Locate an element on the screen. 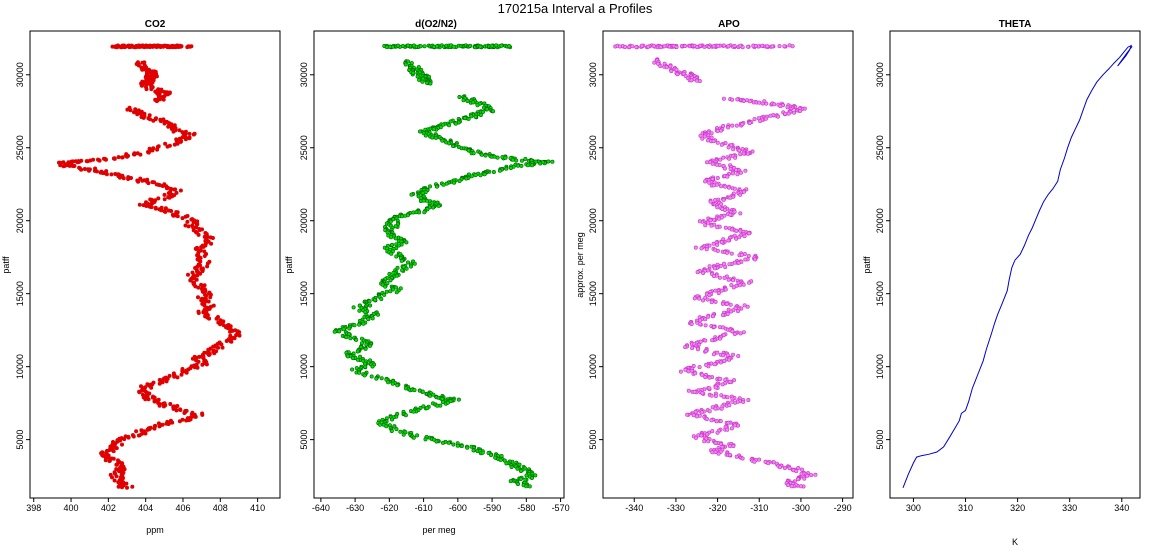 The width and height of the screenshot is (1150, 555). x-tick-label: 404 is located at coordinates (145, 508).